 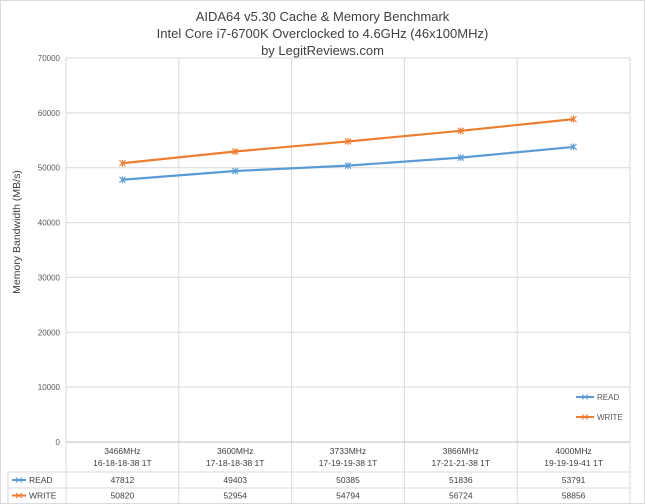 I want to click on legend-label-read: READ, so click(x=608, y=397).